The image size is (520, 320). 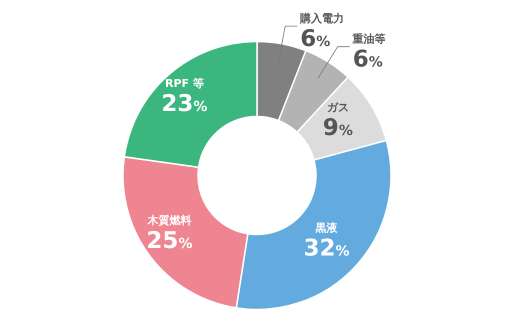 What do you see at coordinates (321, 19) in the screenshot?
I see `slice-label: 購入電力` at bounding box center [321, 19].